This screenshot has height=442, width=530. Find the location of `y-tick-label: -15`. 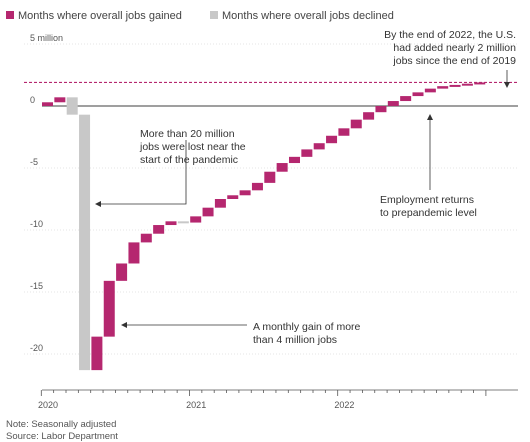

y-tick-label: -15 is located at coordinates (36, 286).